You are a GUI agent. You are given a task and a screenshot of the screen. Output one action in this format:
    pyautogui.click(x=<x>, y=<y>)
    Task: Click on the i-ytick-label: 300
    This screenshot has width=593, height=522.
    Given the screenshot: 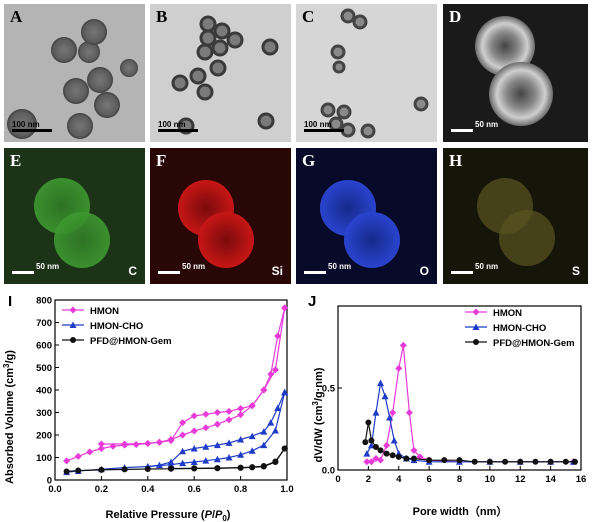 What is the action you would take?
    pyautogui.click(x=44, y=413)
    